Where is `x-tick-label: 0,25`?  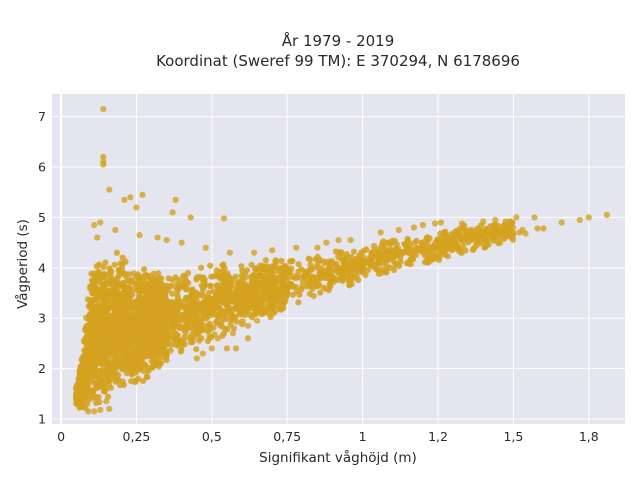
x-tick-label: 0,25 is located at coordinates (137, 436).